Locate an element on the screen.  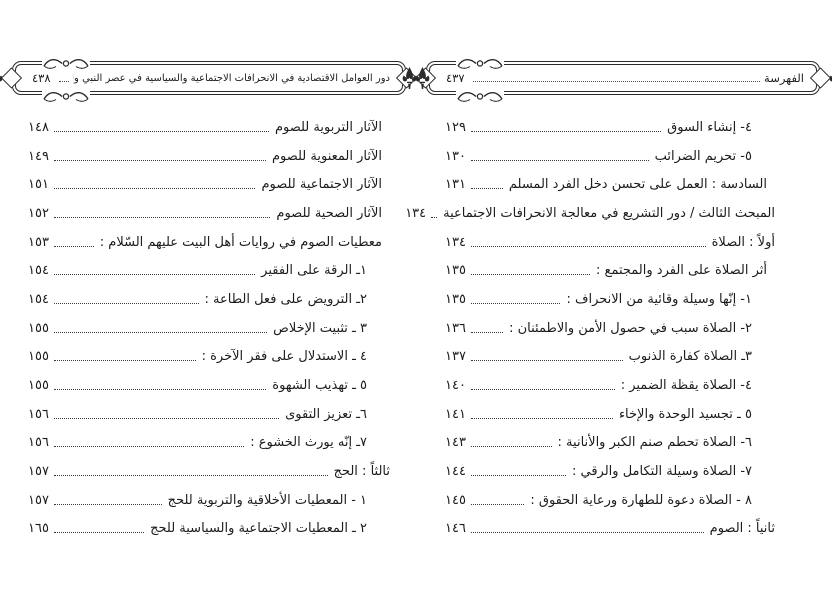
toc-entry-title: ٤ ـ الاستدلال على فقر الآخرة : is located at coordinates (284, 357).